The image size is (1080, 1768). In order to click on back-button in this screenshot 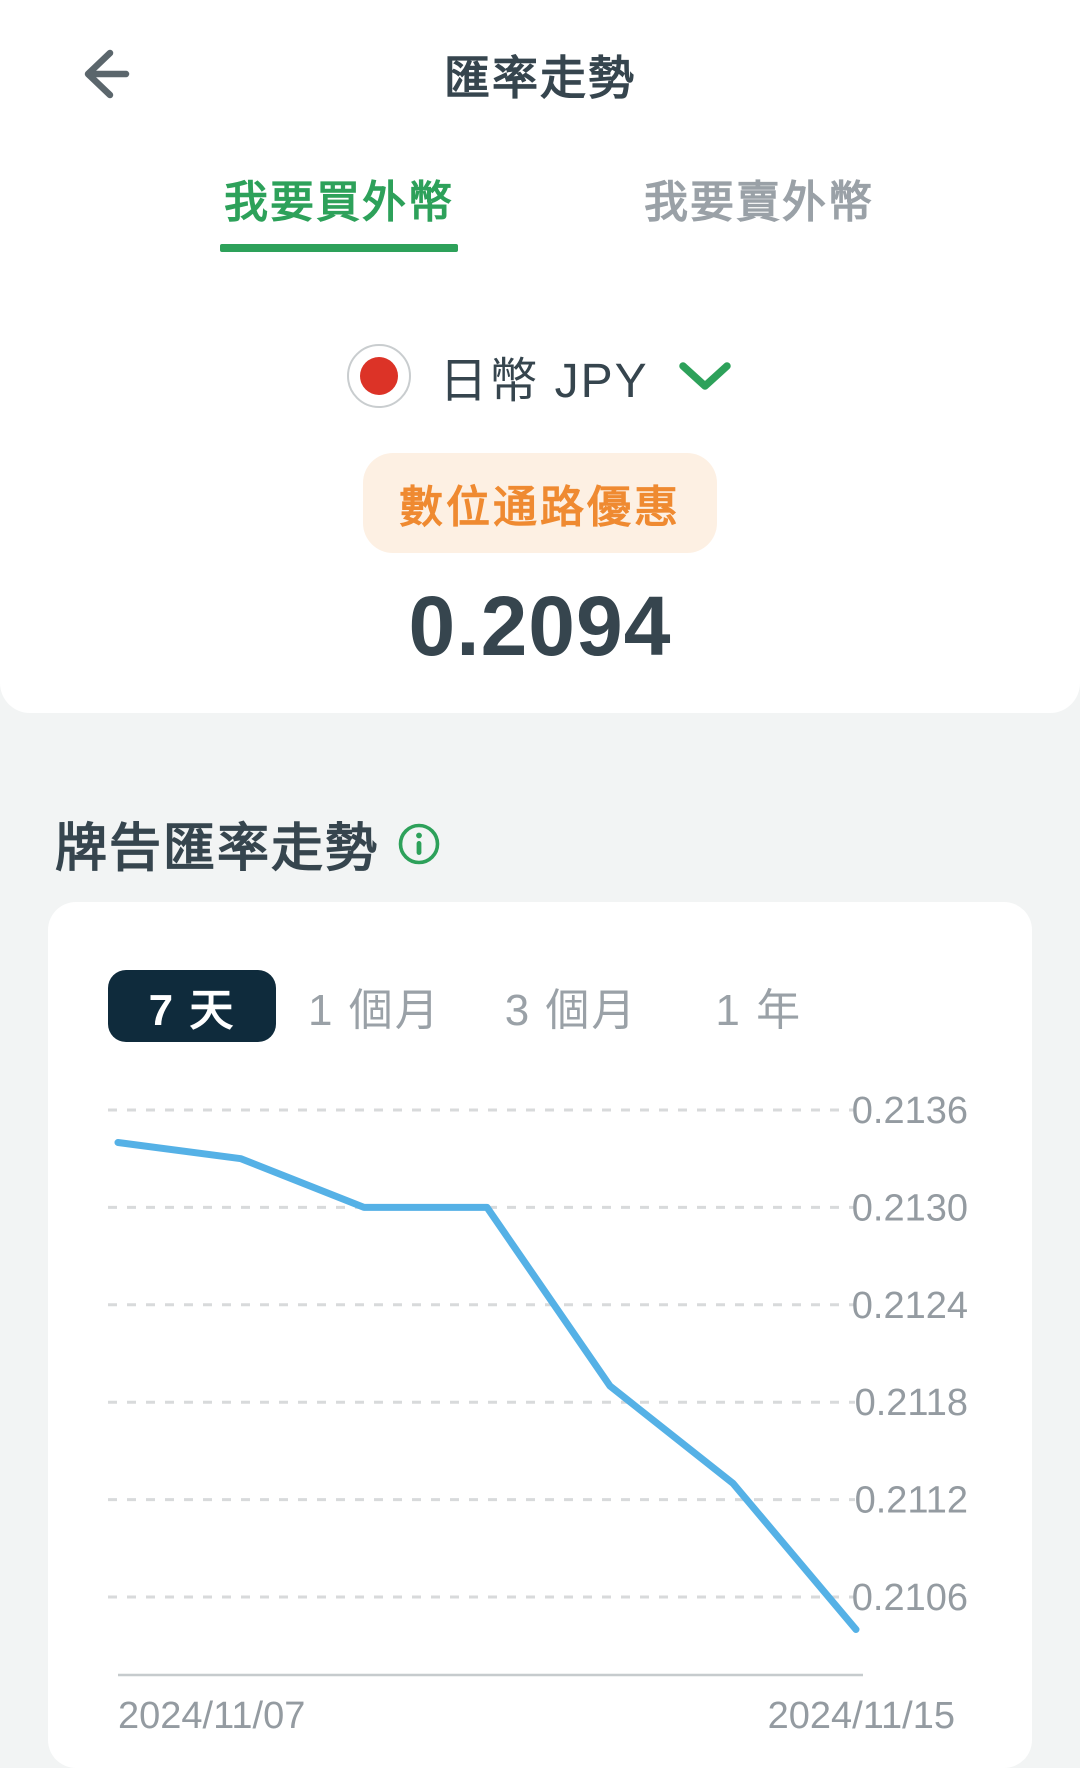, I will do `click(103, 73)`.